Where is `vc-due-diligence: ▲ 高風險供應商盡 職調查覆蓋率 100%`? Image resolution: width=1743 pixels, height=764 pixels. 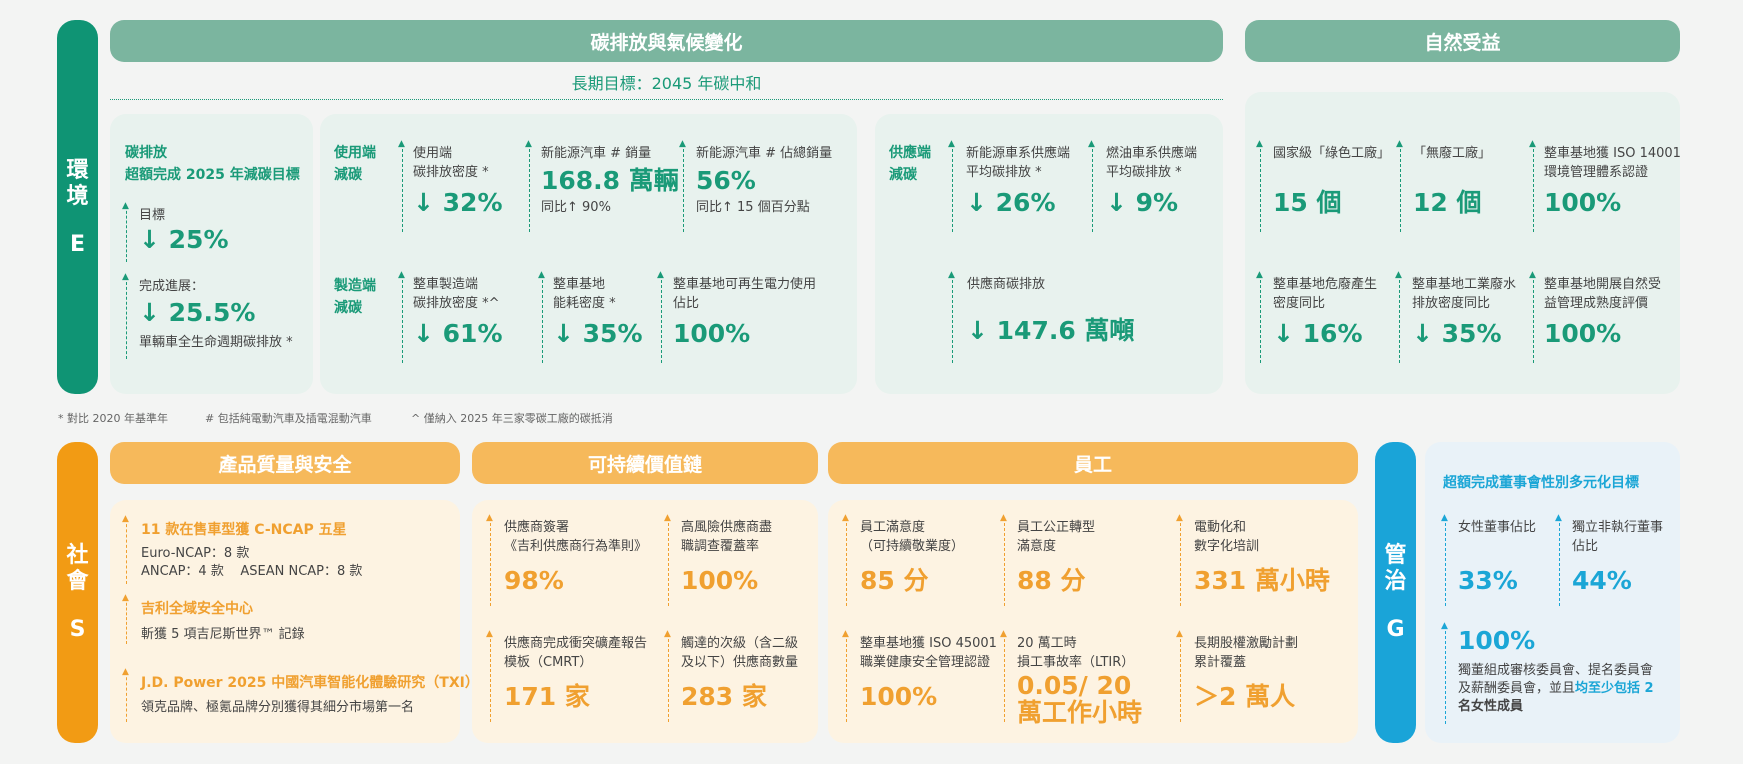 vc-due-diligence: ▲ 高風險供應商盡 職調查覆蓋率 100% is located at coordinates (718, 560).